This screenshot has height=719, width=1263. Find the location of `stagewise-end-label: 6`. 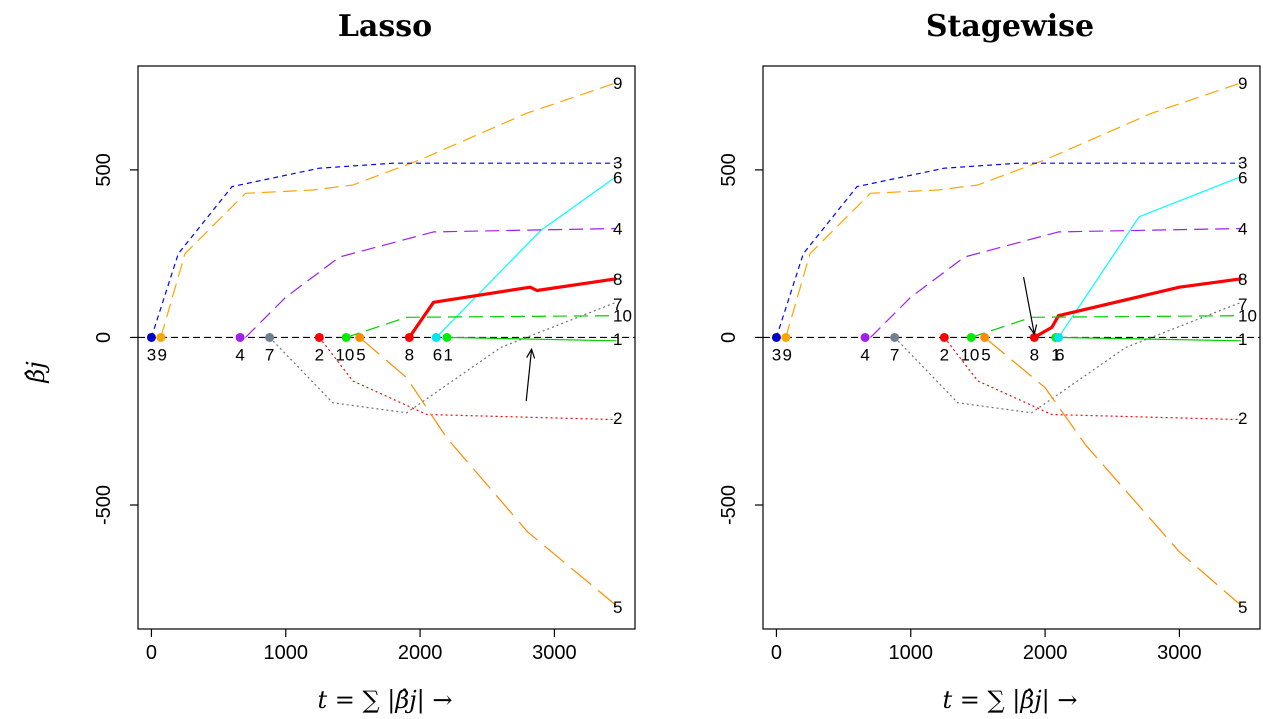

stagewise-end-label: 6 is located at coordinates (1242, 177).